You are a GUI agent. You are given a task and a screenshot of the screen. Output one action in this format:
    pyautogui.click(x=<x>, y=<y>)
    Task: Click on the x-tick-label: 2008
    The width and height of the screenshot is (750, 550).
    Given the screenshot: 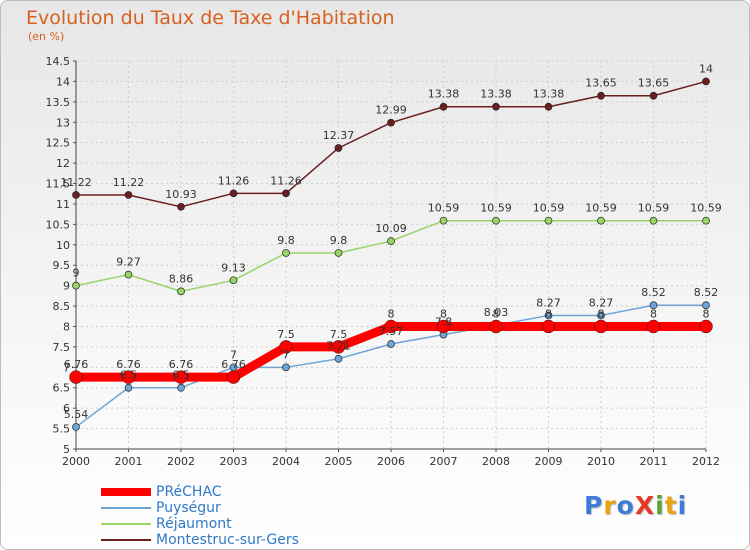 What is the action you would take?
    pyautogui.click(x=496, y=461)
    